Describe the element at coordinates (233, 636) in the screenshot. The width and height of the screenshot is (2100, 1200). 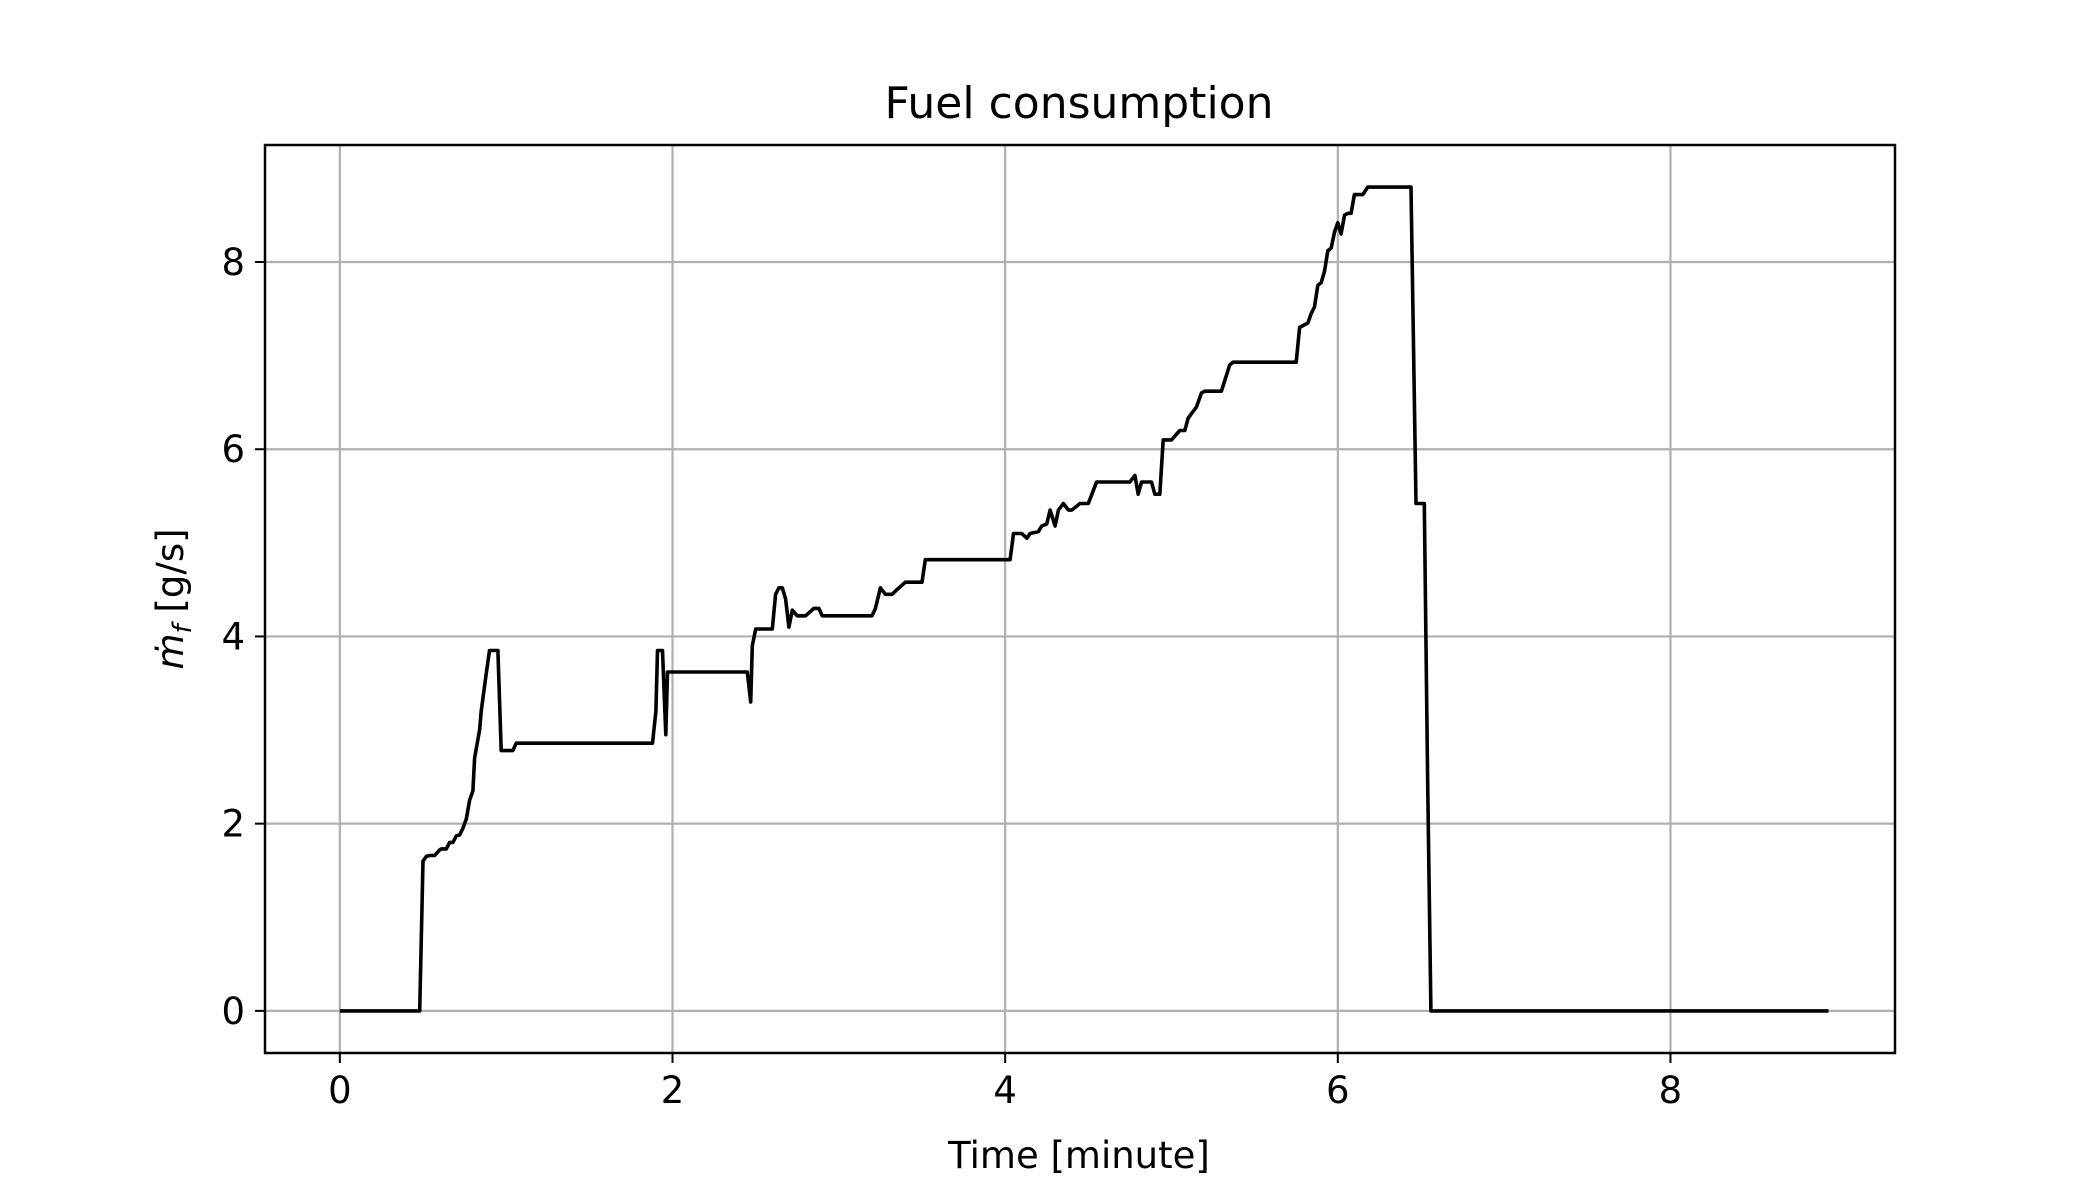
I see `y-tick-label: 4` at that location.